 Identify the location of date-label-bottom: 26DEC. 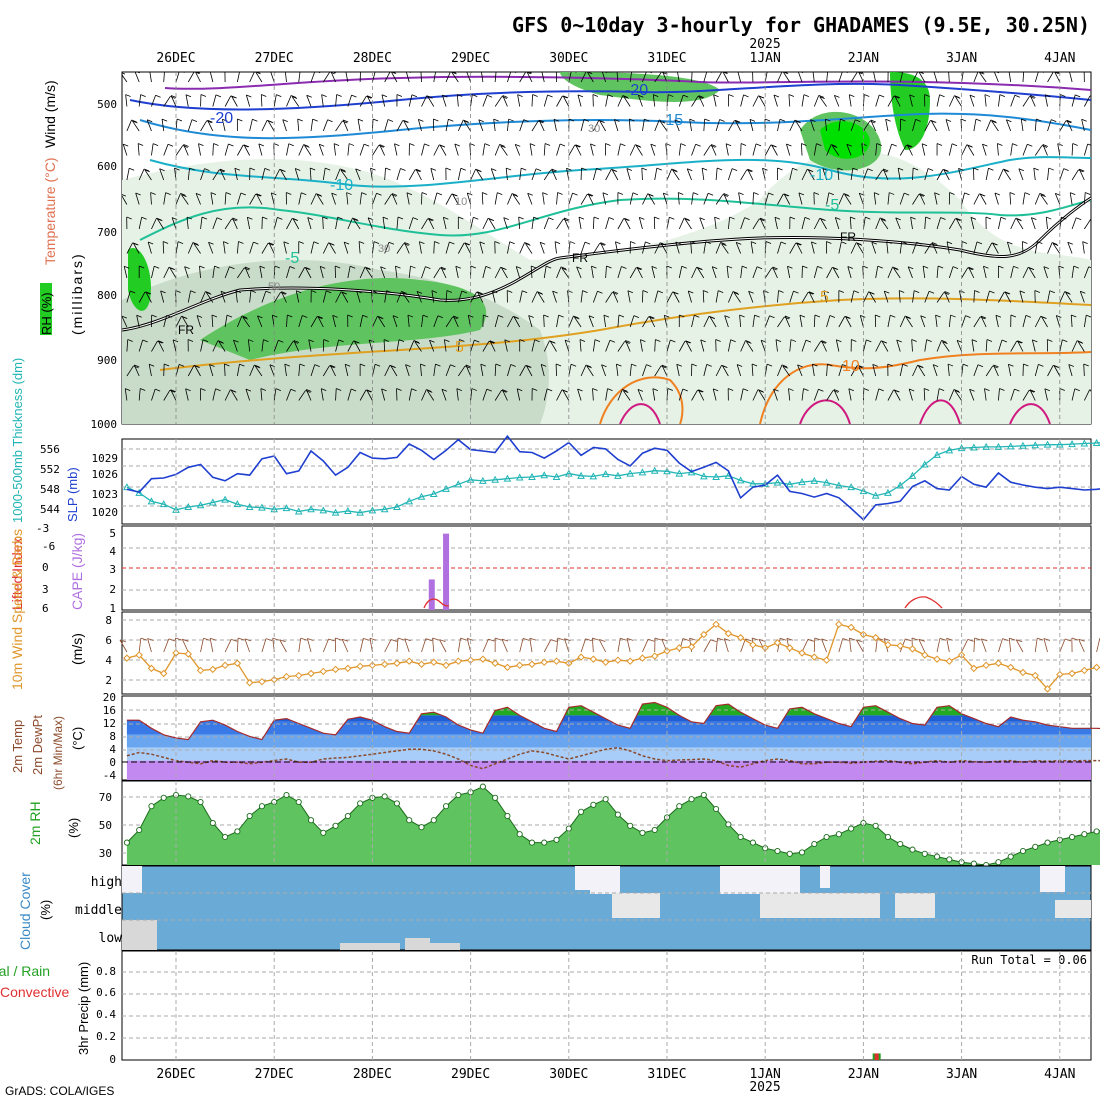
(175, 1074).